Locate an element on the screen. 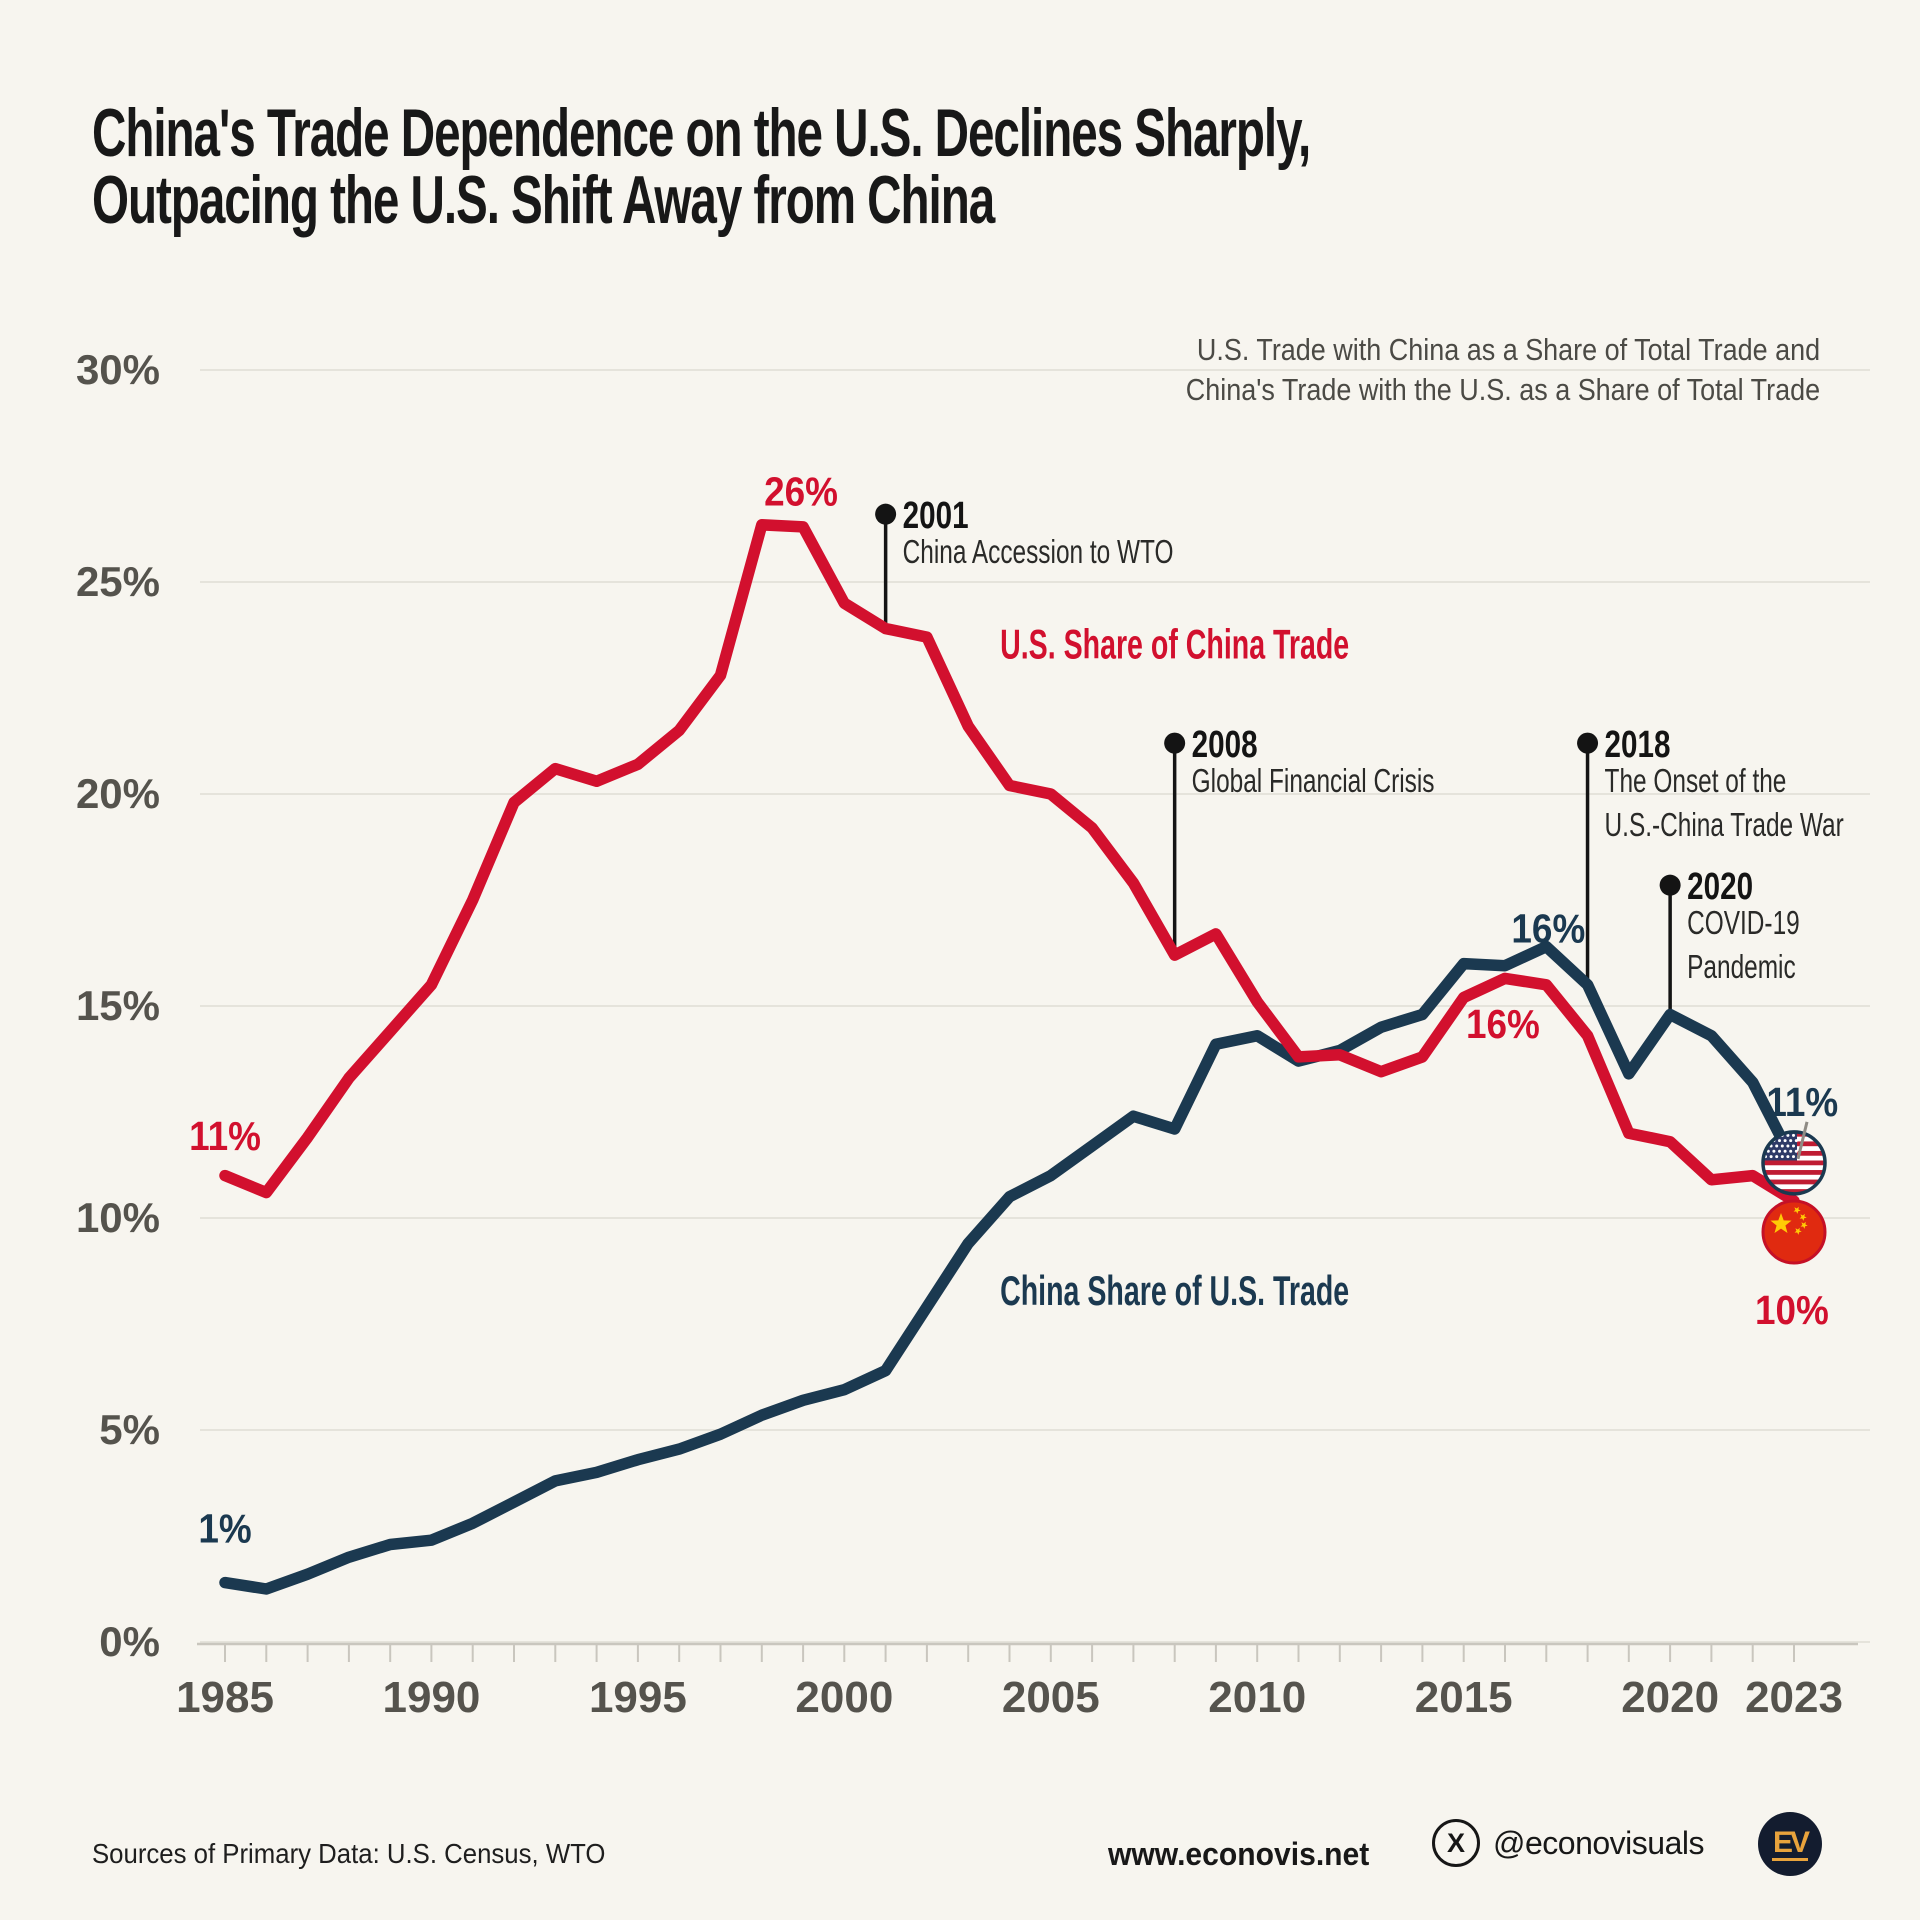  annotation-year: 2008 is located at coordinates (1225, 745).